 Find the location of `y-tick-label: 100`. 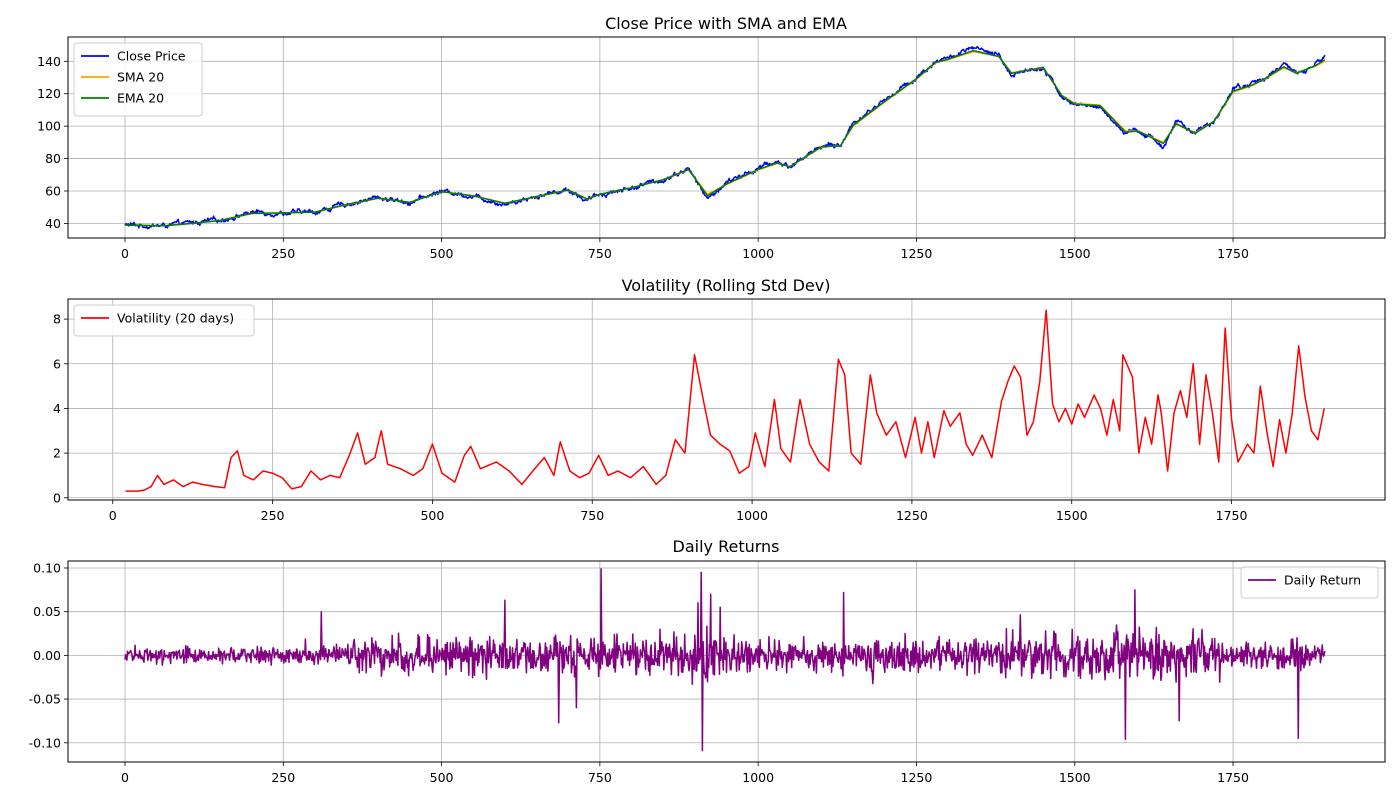

y-tick-label: 100 is located at coordinates (49, 126).